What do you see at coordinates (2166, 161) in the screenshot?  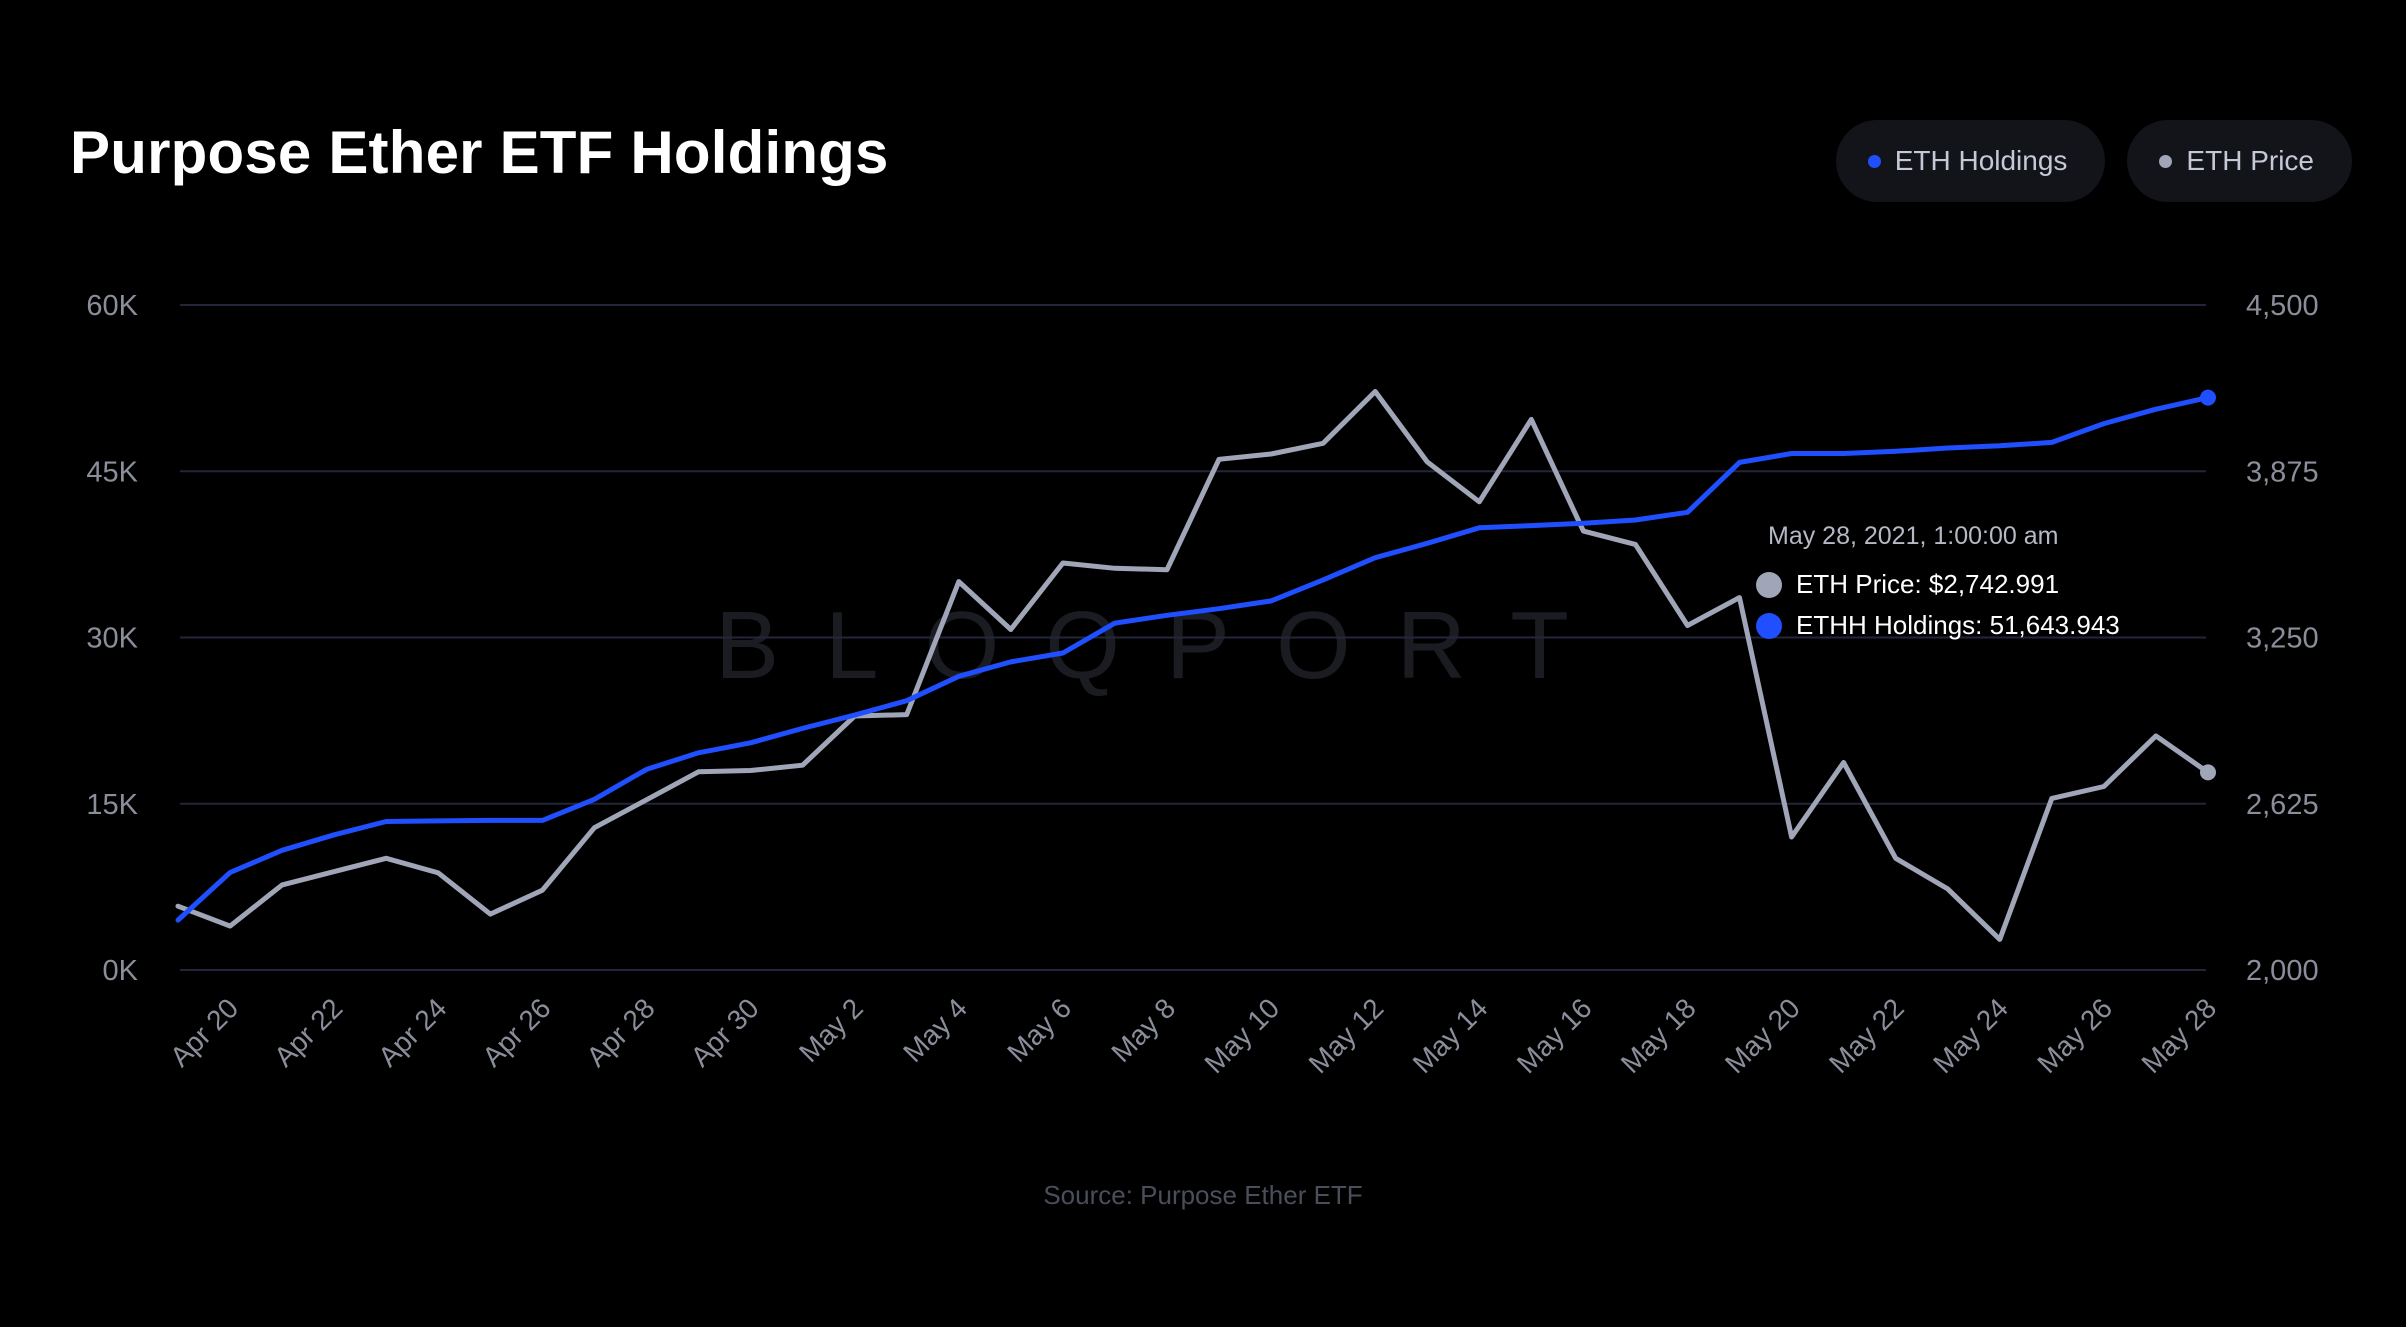 I see `legend-dot-price-icon` at bounding box center [2166, 161].